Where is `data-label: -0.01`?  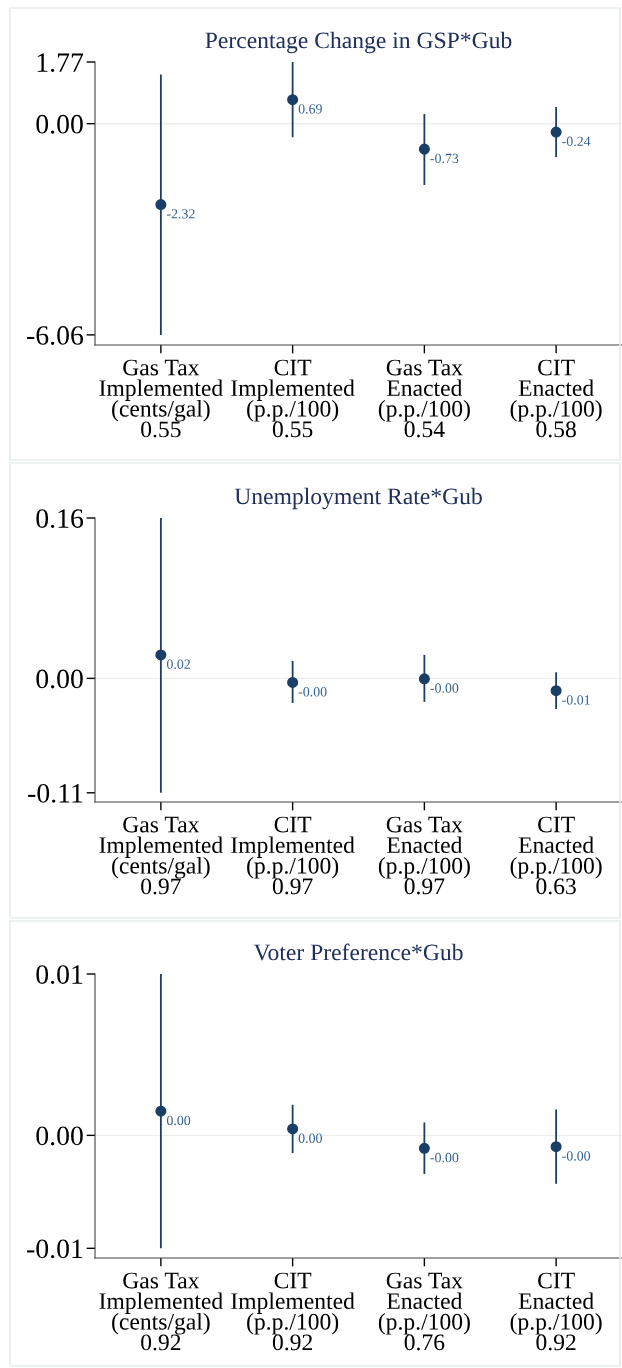 data-label: -0.01 is located at coordinates (576, 700).